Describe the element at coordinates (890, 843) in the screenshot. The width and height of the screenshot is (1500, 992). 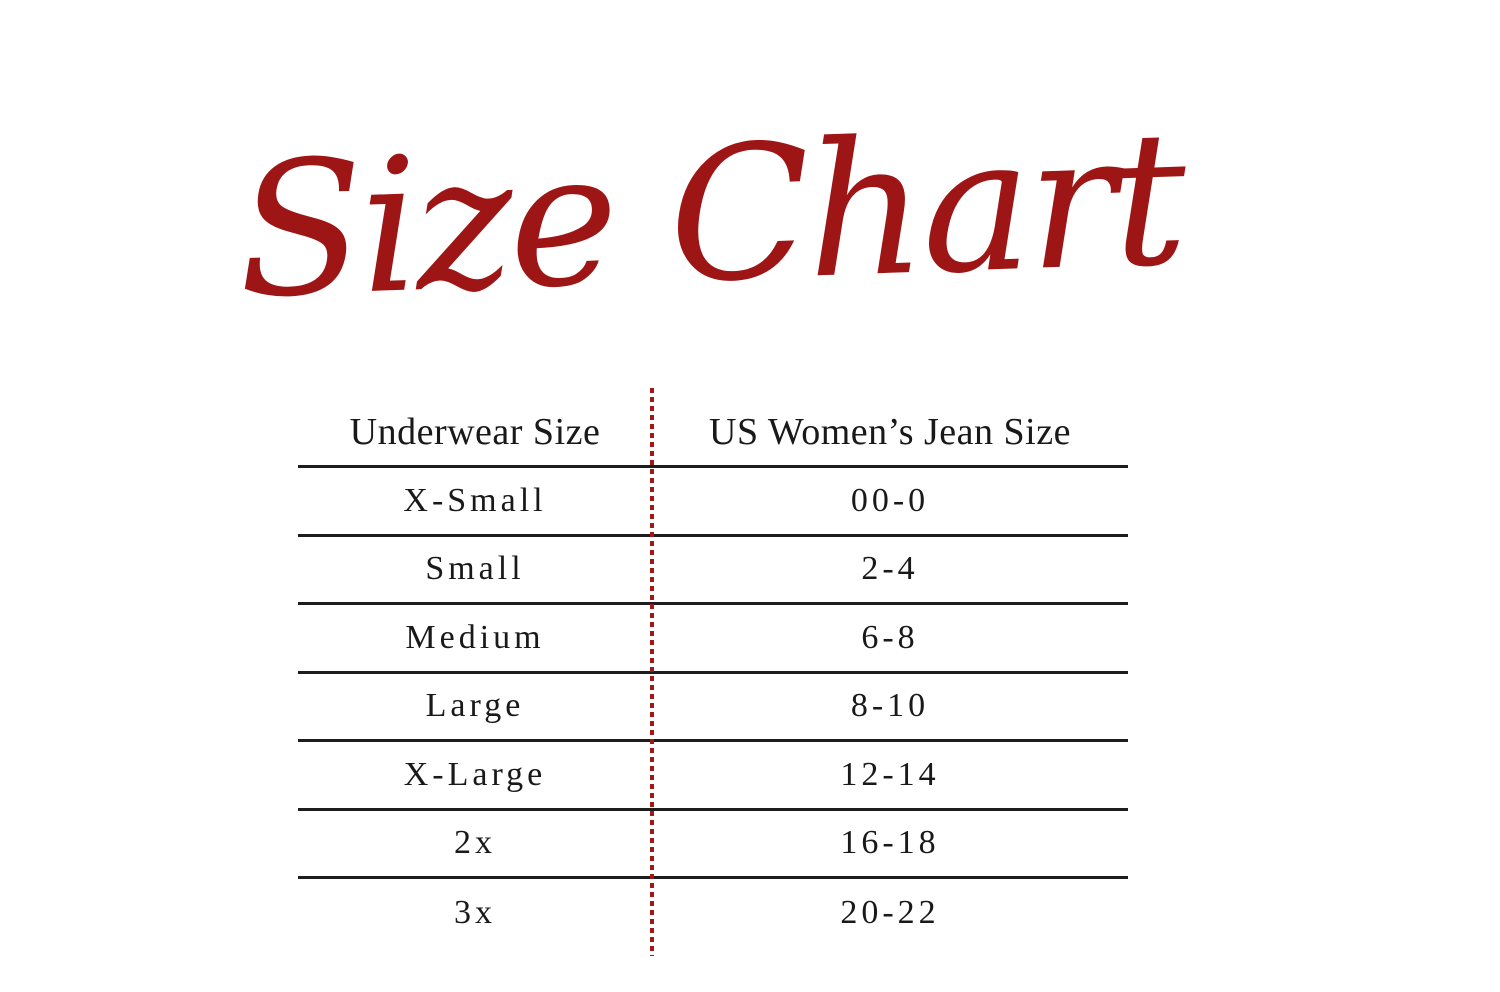
I see `cell-jean-size: 16-18` at that location.